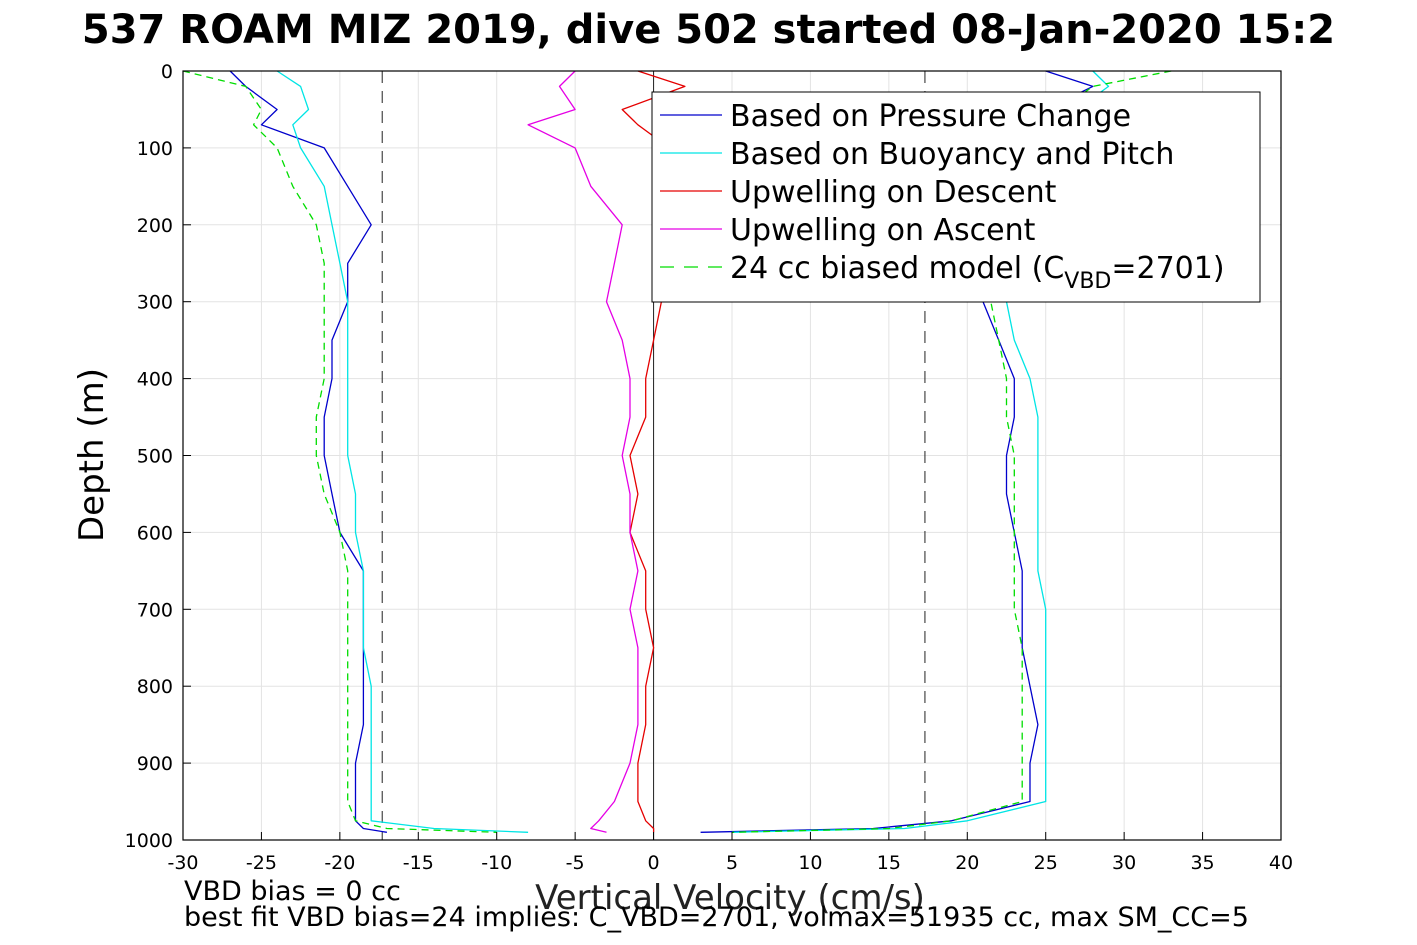  Describe the element at coordinates (967, 863) in the screenshot. I see `x-tick-label: 20` at that location.